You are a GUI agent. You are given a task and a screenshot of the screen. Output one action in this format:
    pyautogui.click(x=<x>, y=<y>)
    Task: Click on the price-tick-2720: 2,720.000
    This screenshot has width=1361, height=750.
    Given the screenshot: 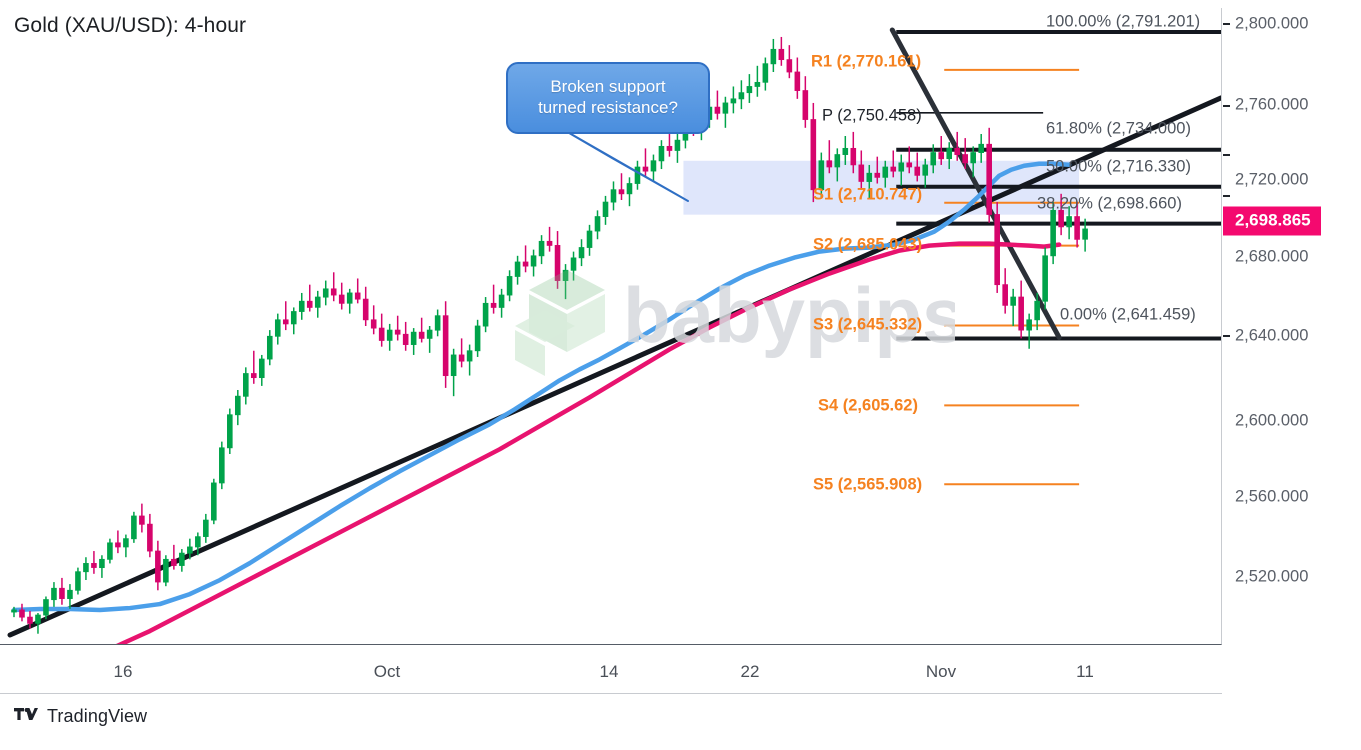 What is the action you would take?
    pyautogui.click(x=1272, y=179)
    